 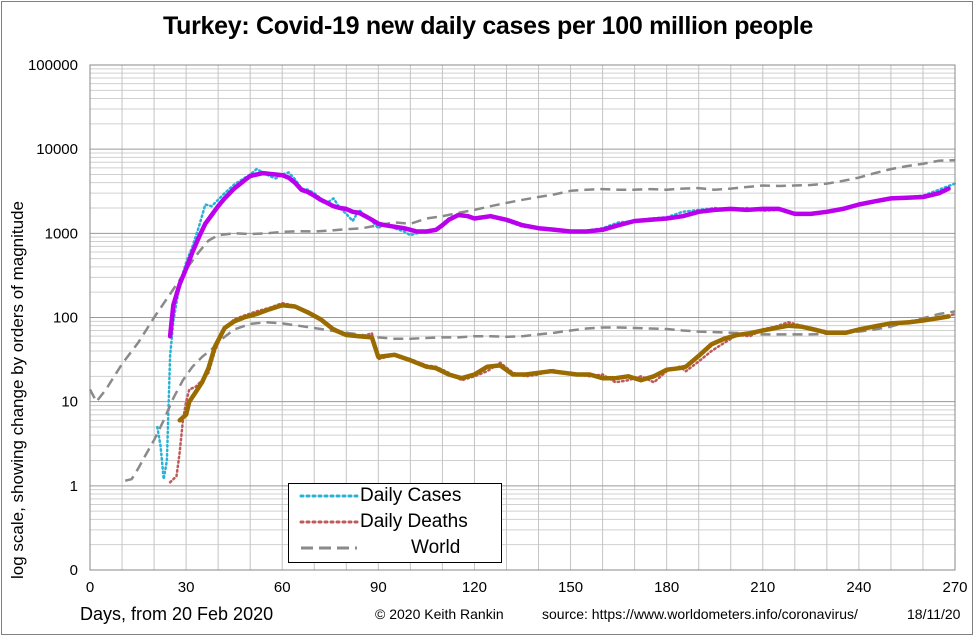 I want to click on legend-item-daily-deaths: Daily Deaths, so click(x=395, y=522).